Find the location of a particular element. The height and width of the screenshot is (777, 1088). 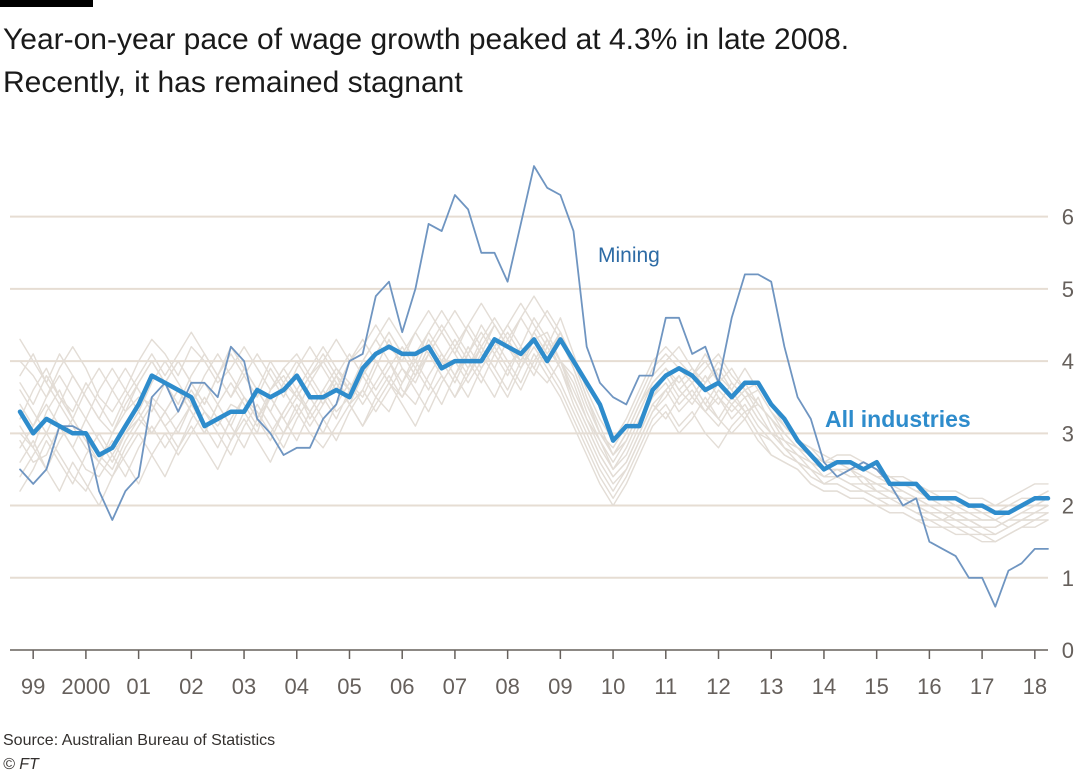

y-tick-label-0: 0 is located at coordinates (1068, 650).